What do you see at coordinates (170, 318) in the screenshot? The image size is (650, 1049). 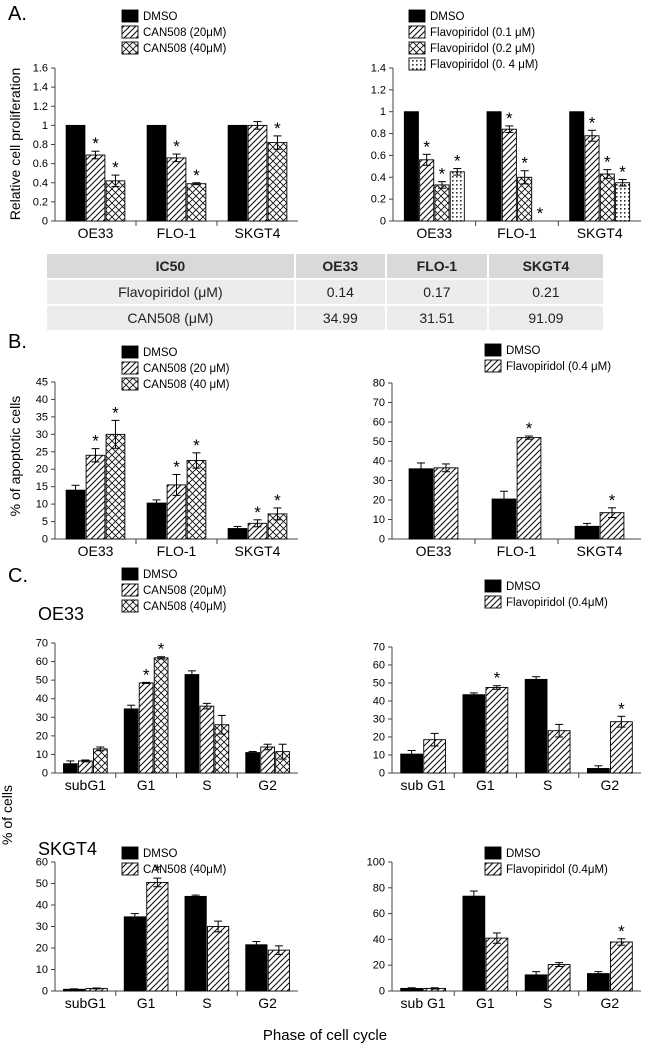 I see `ic50-cell: CAN508 (μM)` at bounding box center [170, 318].